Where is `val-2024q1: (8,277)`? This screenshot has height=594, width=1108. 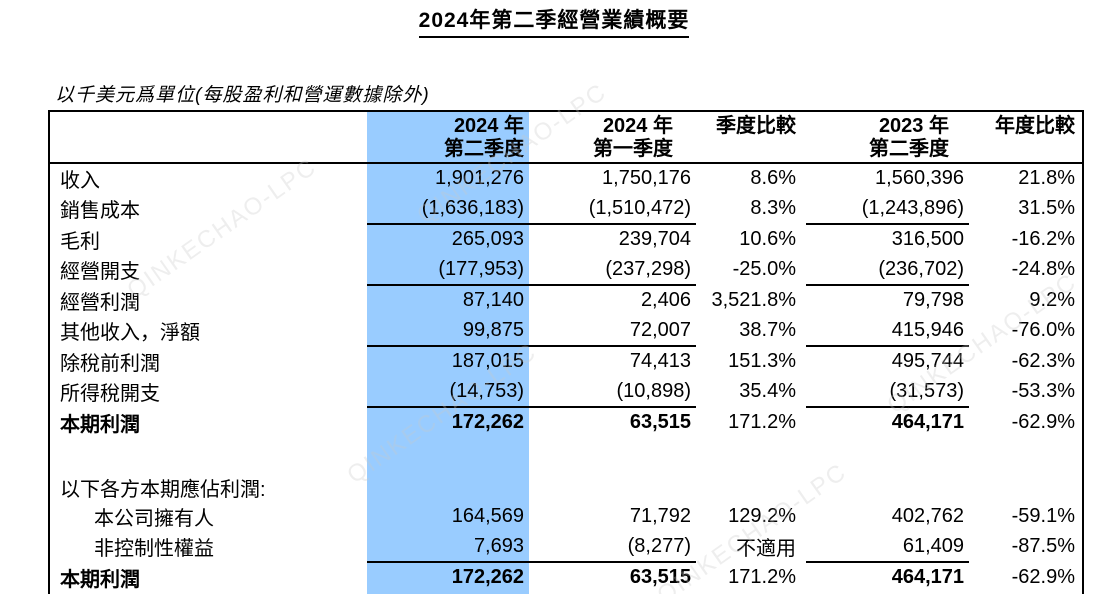 val-2024q1: (8,277) is located at coordinates (612, 547).